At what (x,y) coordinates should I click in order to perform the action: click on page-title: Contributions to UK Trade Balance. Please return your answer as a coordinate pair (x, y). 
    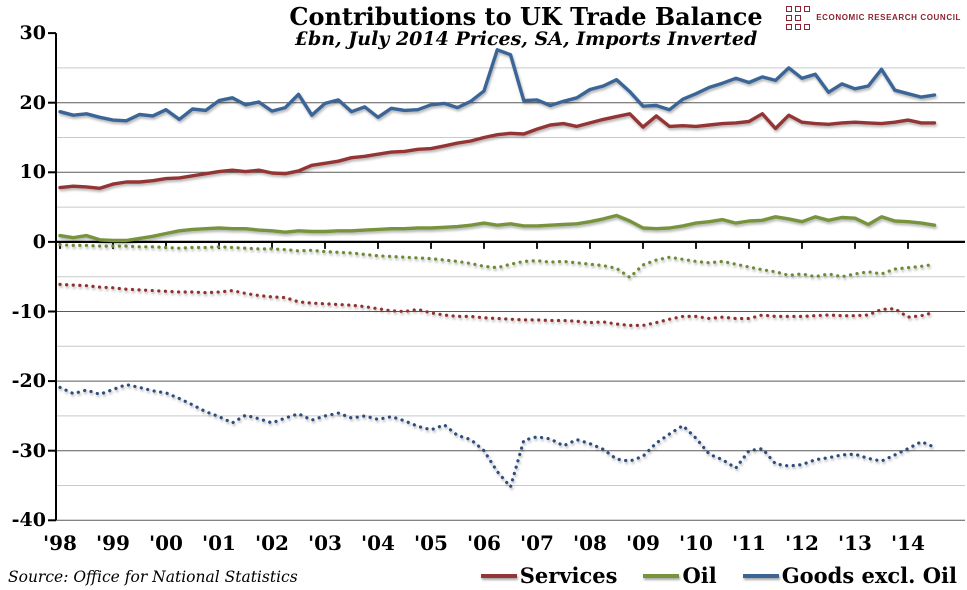
    Looking at the image, I should click on (526, 16).